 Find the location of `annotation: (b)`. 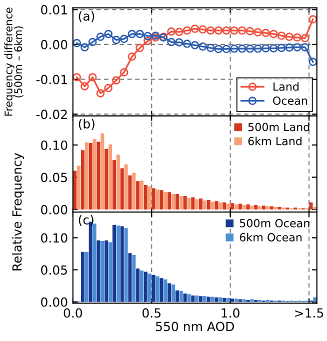

annotation: (b) is located at coordinates (86, 124).